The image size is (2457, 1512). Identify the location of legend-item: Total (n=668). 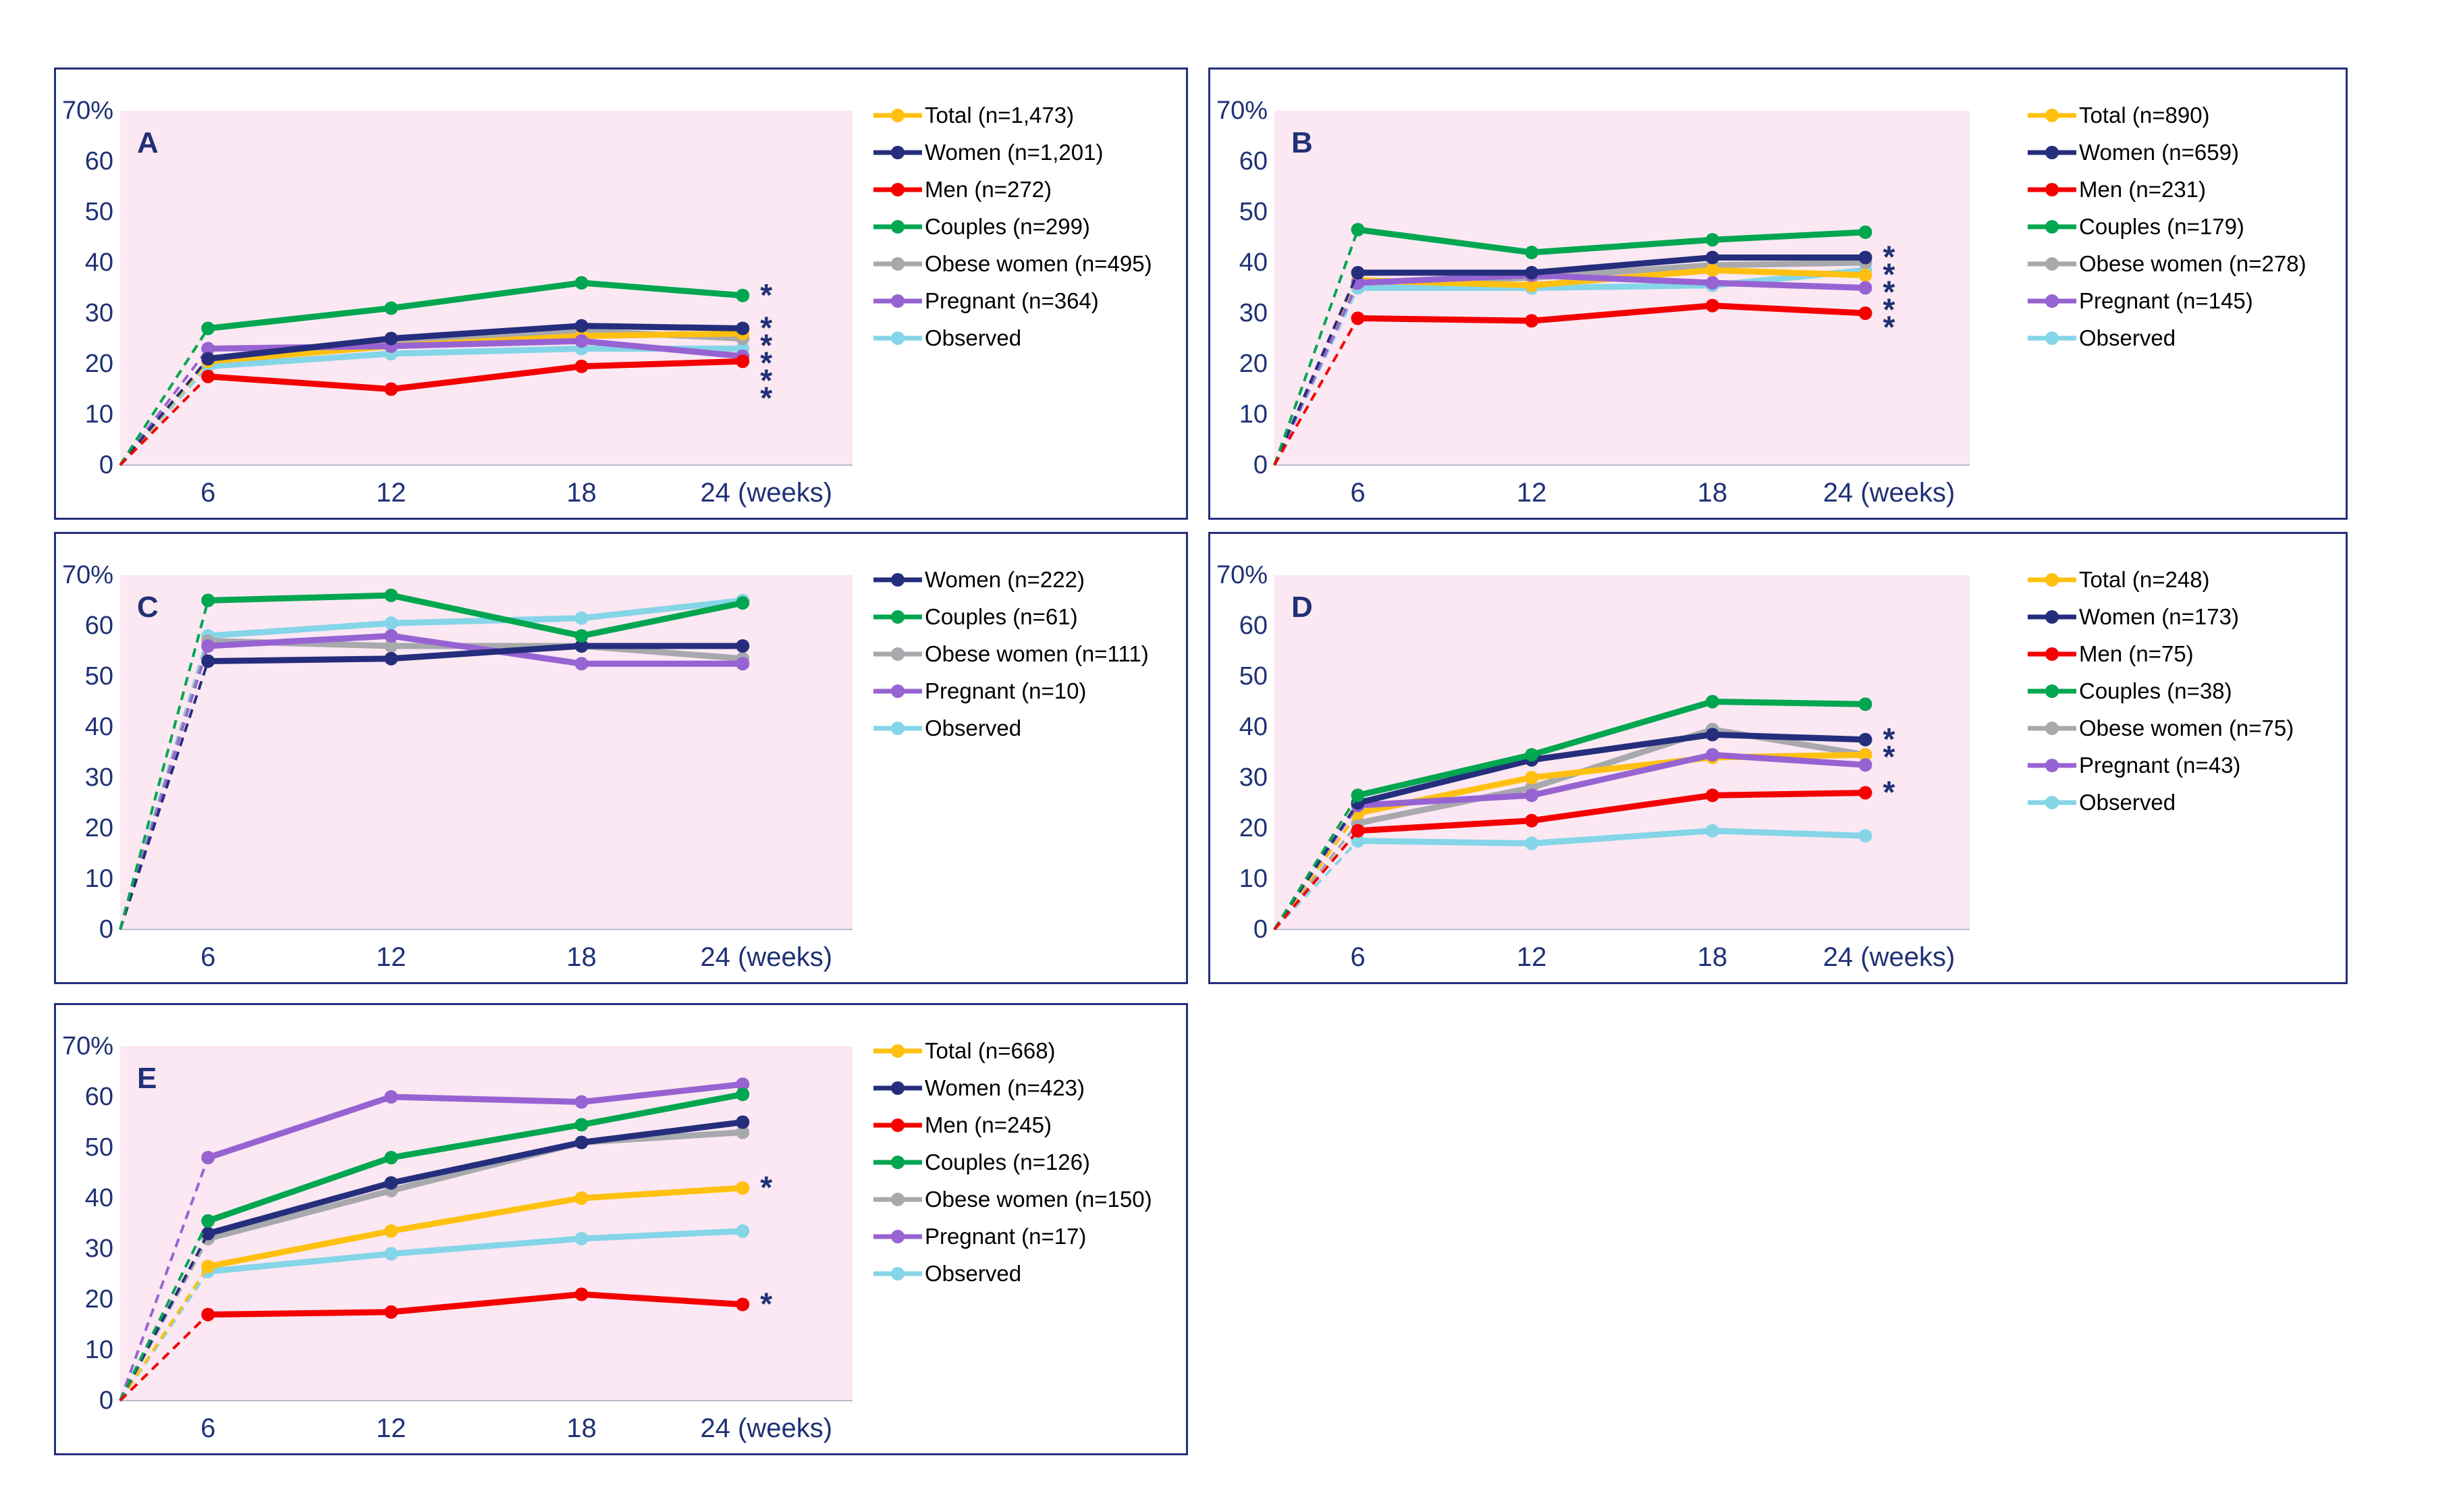
(1013, 1050).